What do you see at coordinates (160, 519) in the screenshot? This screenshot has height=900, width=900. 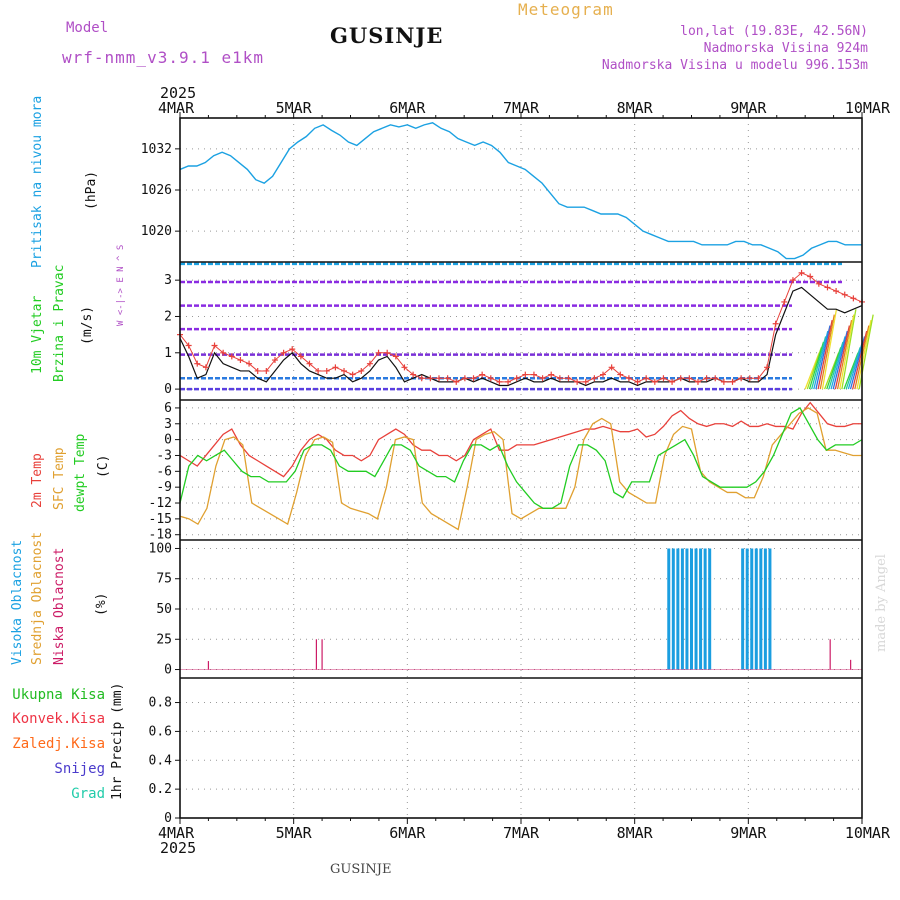 I see `y-tick-label: -15` at bounding box center [160, 519].